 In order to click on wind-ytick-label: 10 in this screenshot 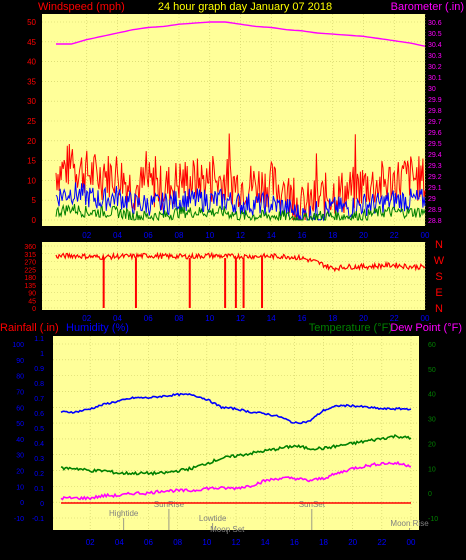, I will do `click(31, 180)`.